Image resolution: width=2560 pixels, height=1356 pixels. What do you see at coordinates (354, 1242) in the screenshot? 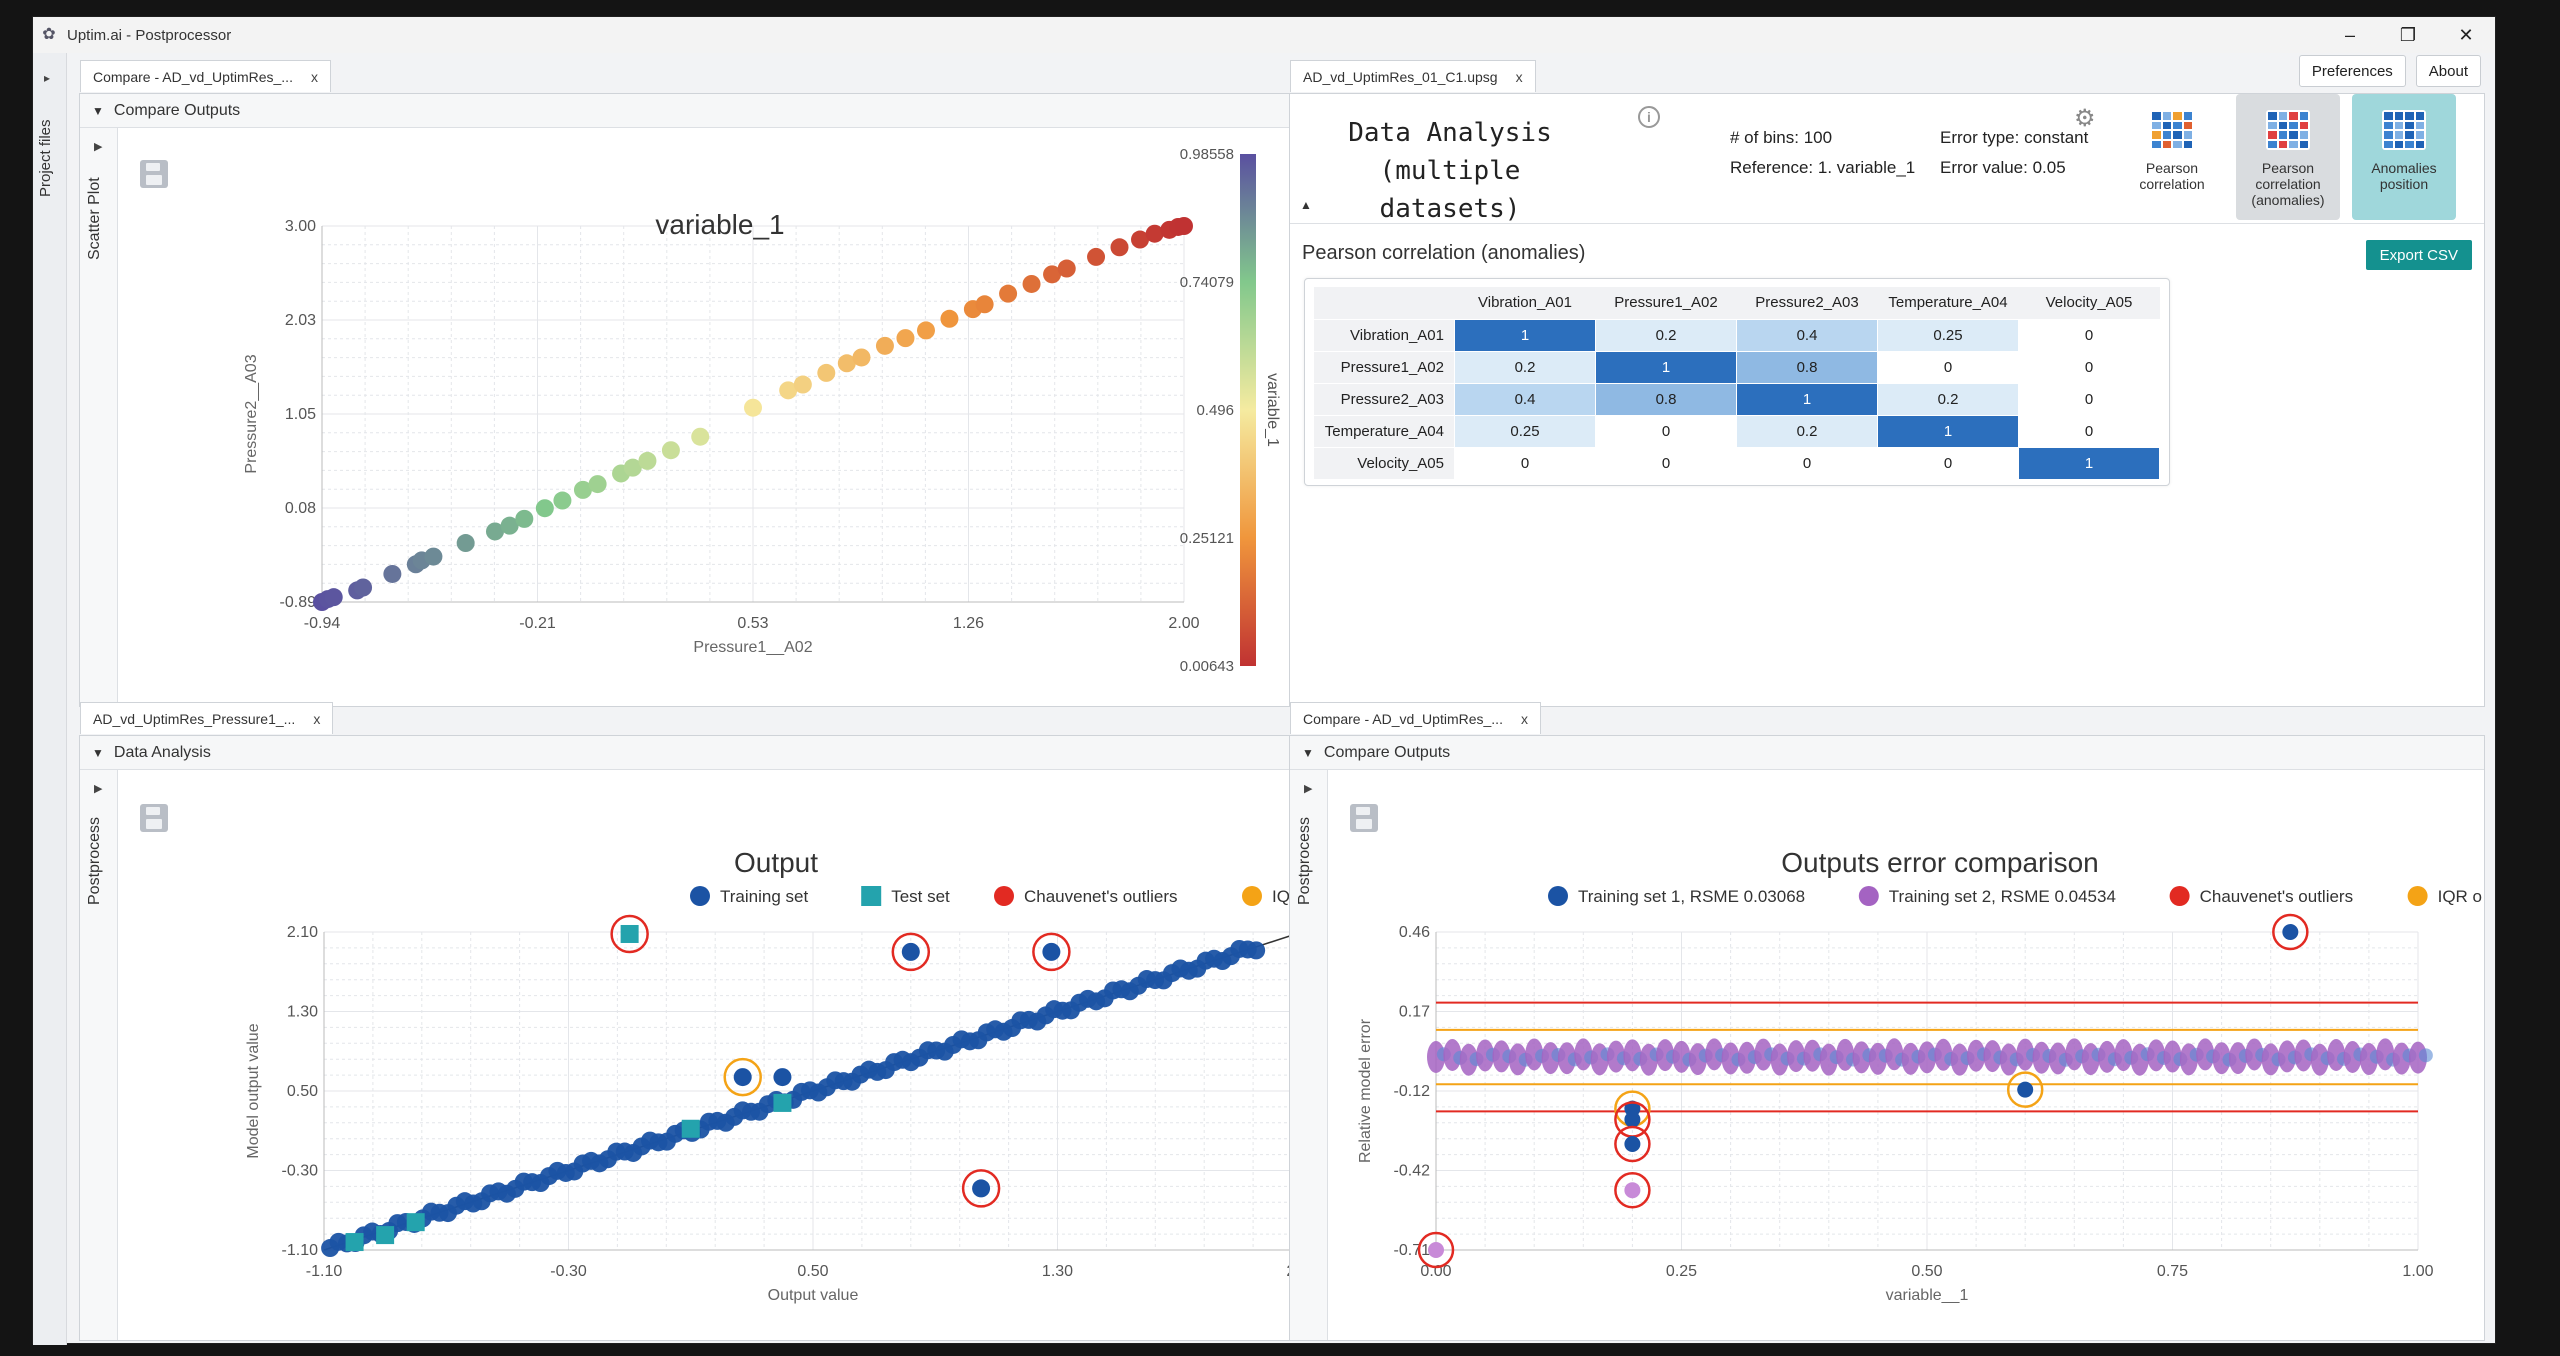
I see `test-point` at bounding box center [354, 1242].